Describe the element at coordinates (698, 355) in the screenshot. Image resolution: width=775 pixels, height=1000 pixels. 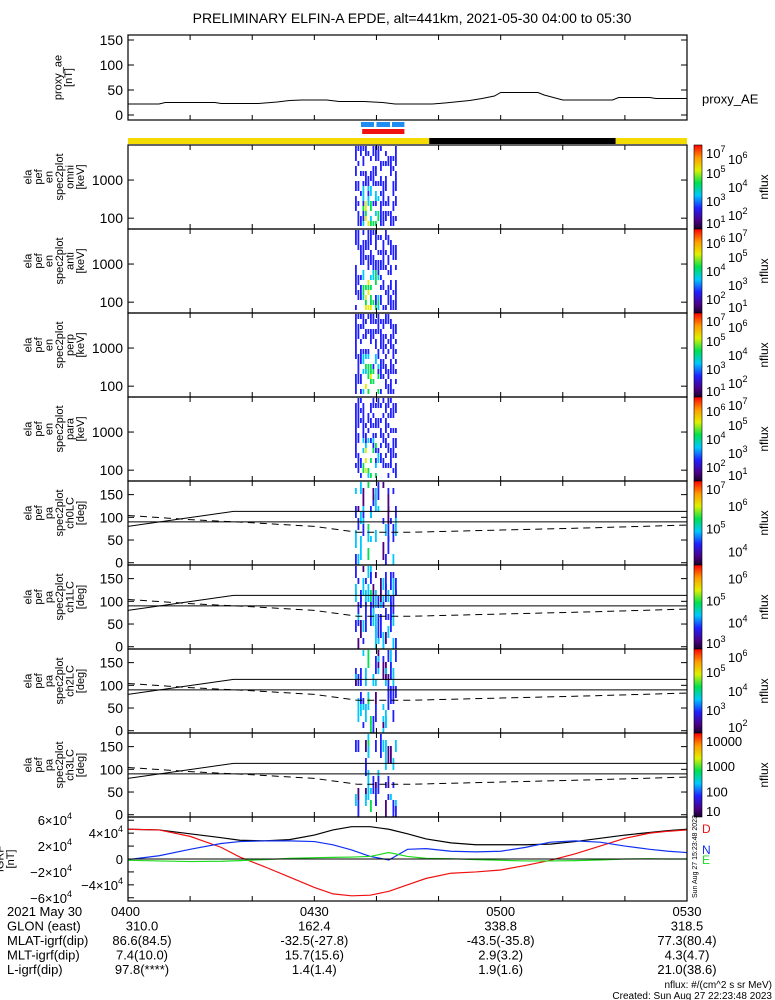
I see `energy_perp-colorbar` at that location.